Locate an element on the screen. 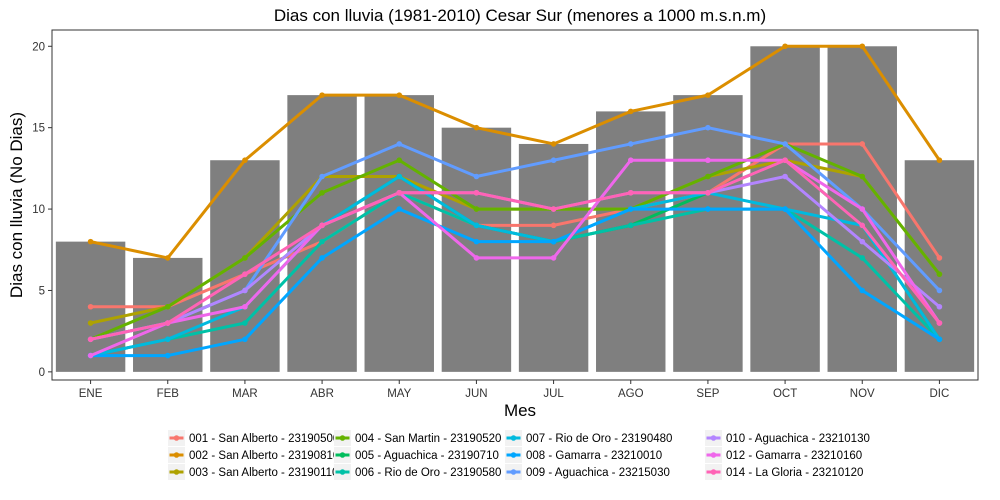  x-tick-label: OCT is located at coordinates (785, 394).